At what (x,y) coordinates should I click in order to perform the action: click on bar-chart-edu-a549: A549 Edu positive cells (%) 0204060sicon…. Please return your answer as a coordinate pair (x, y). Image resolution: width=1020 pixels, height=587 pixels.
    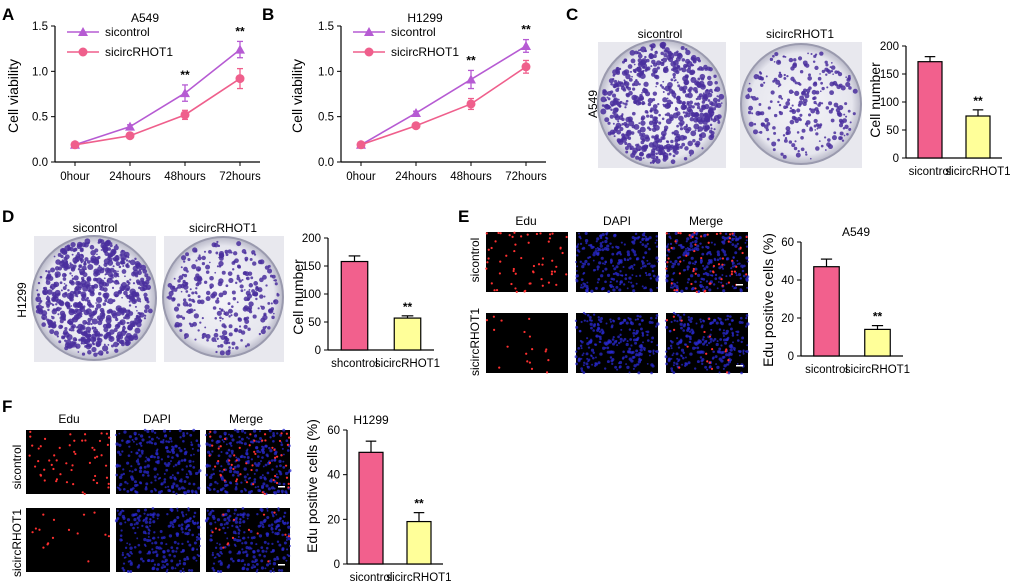
    Looking at the image, I should click on (835, 300).